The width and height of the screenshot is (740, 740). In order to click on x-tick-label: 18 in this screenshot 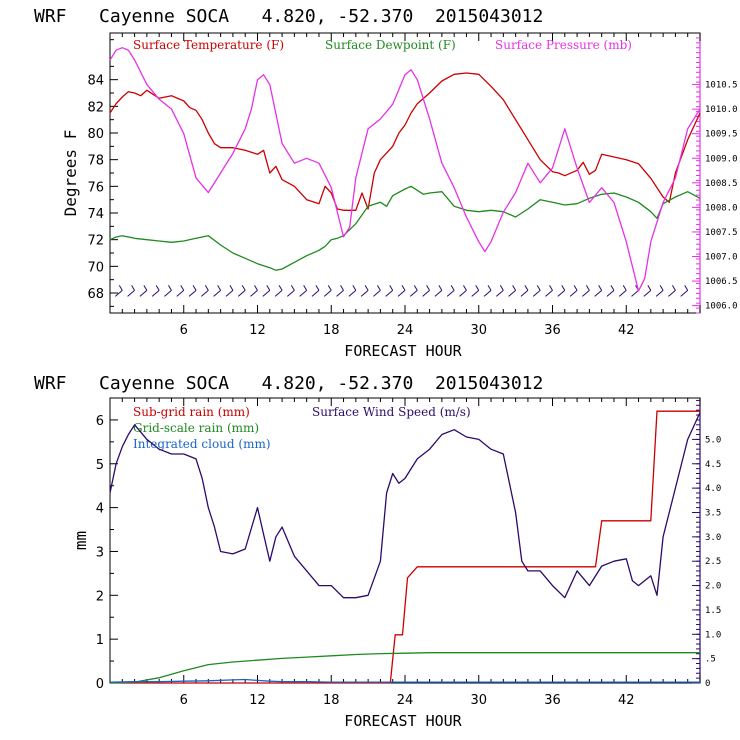, I will do `click(331, 330)`.